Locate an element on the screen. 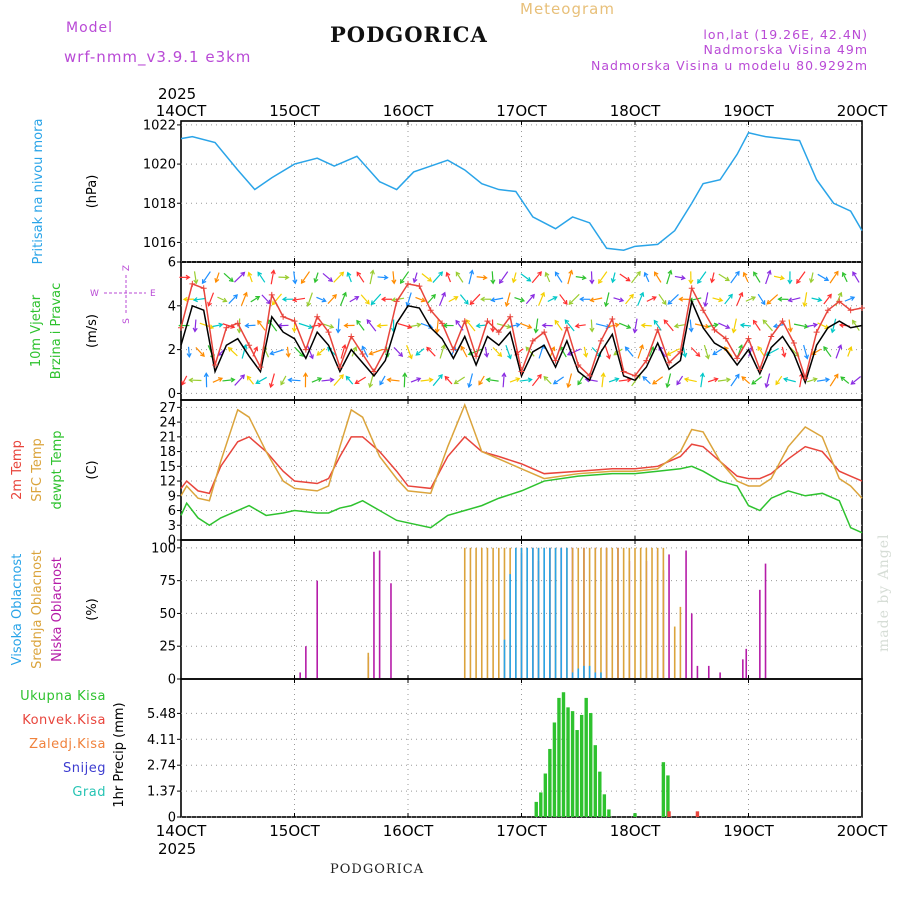 Image resolution: width=900 pixels, height=900 pixels. clouds-unit-label: (%) is located at coordinates (92, 609).